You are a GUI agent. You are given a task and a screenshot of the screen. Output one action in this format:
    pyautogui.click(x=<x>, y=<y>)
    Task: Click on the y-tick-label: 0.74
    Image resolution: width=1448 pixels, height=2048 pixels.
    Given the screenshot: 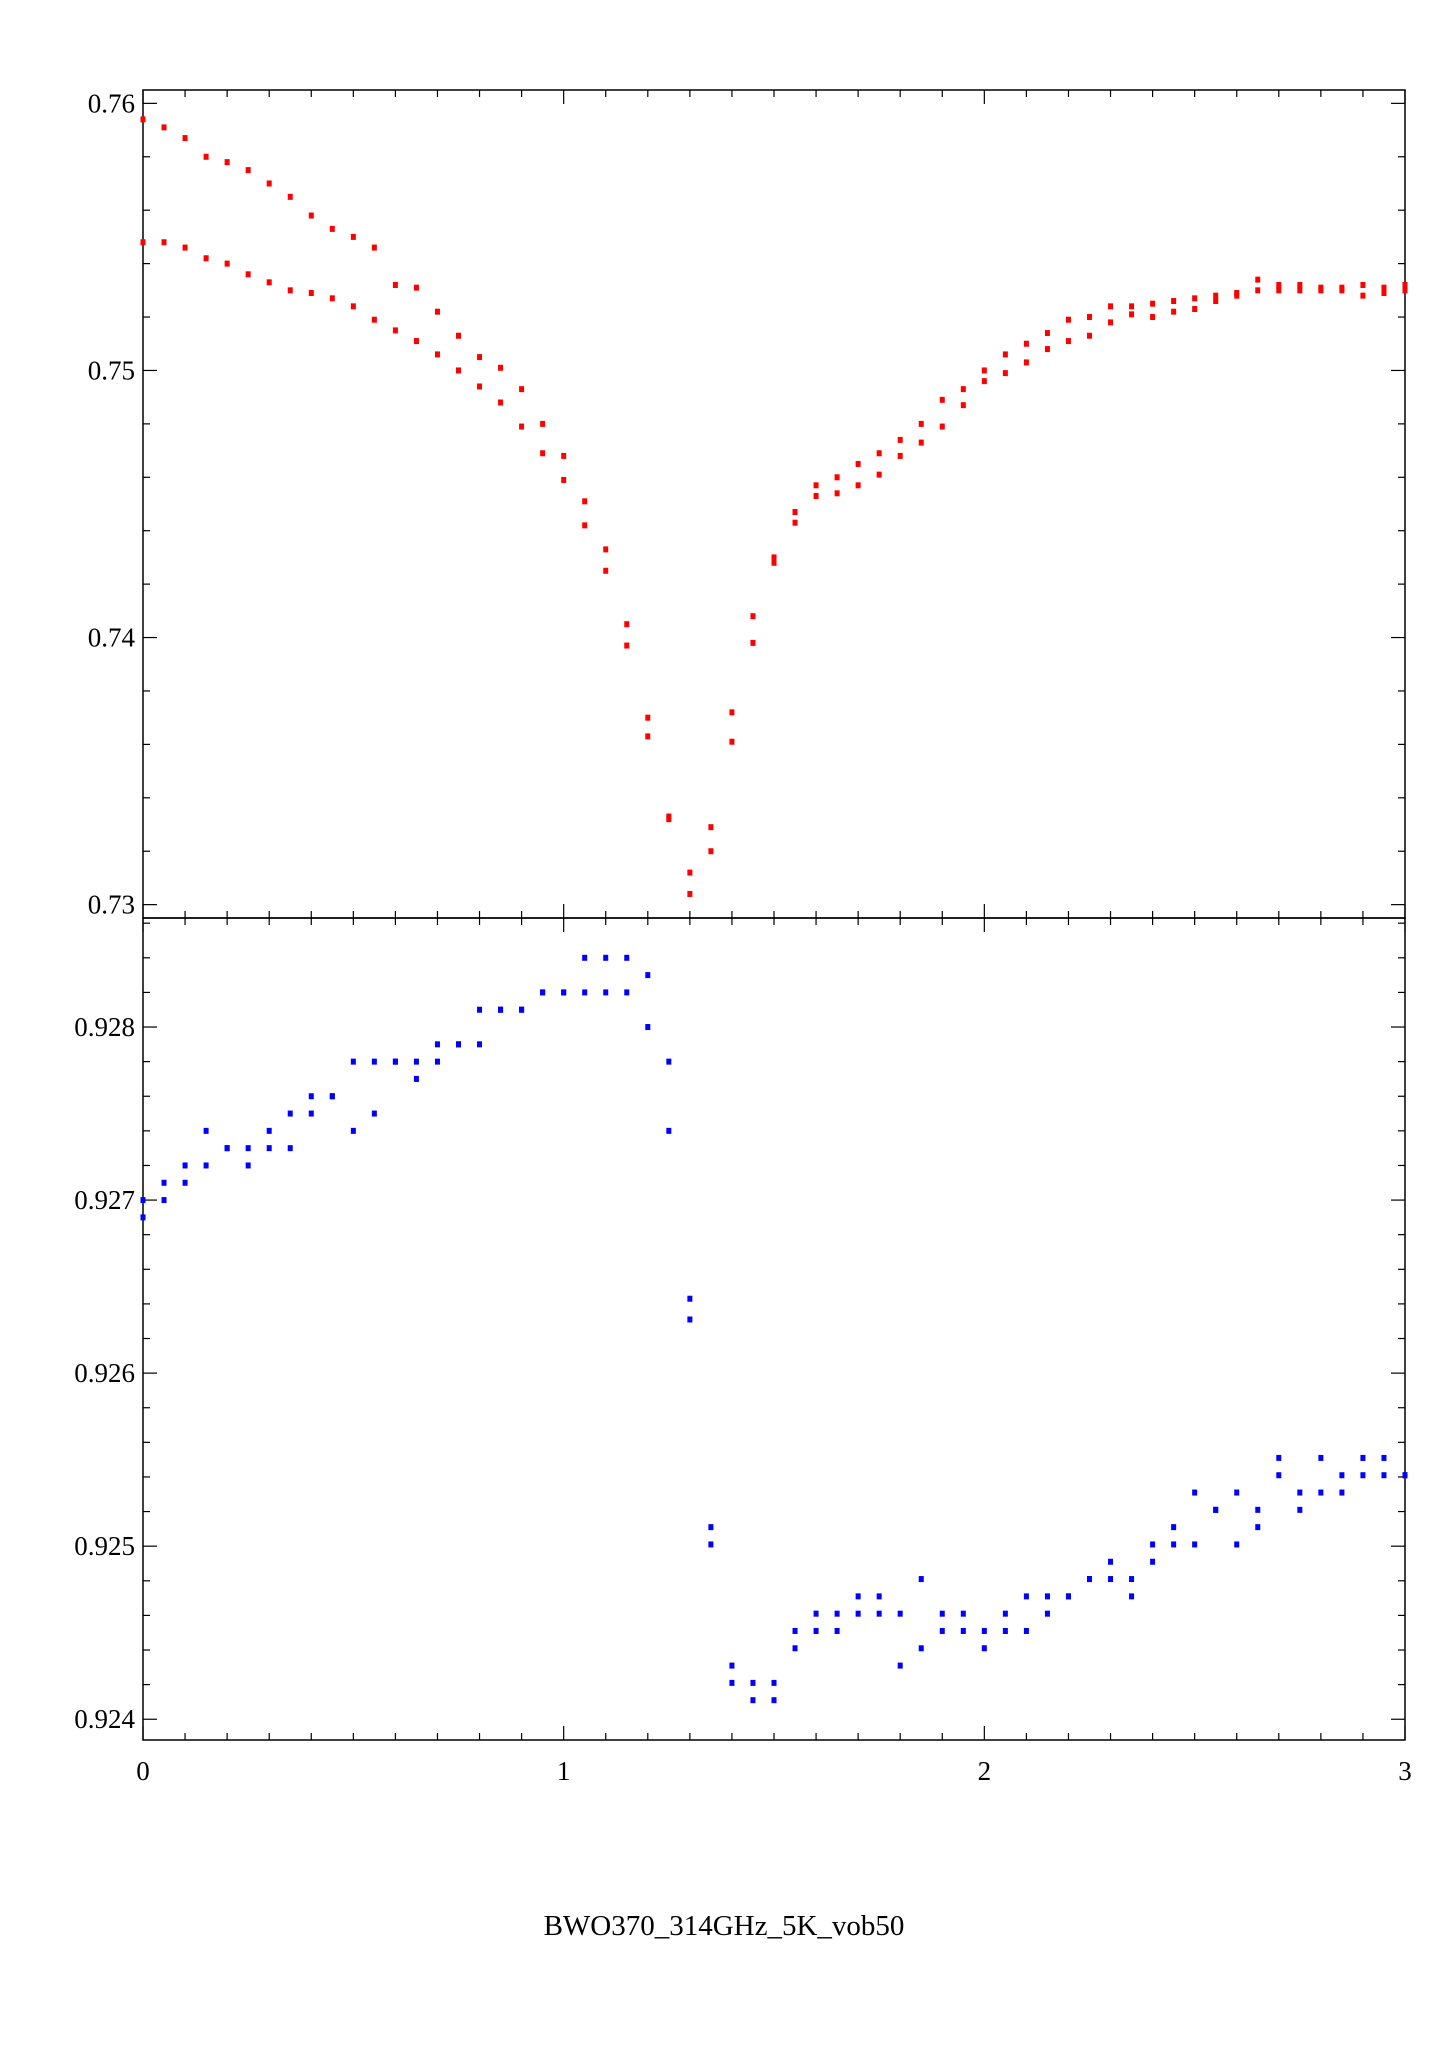 What is the action you would take?
    pyautogui.click(x=112, y=638)
    